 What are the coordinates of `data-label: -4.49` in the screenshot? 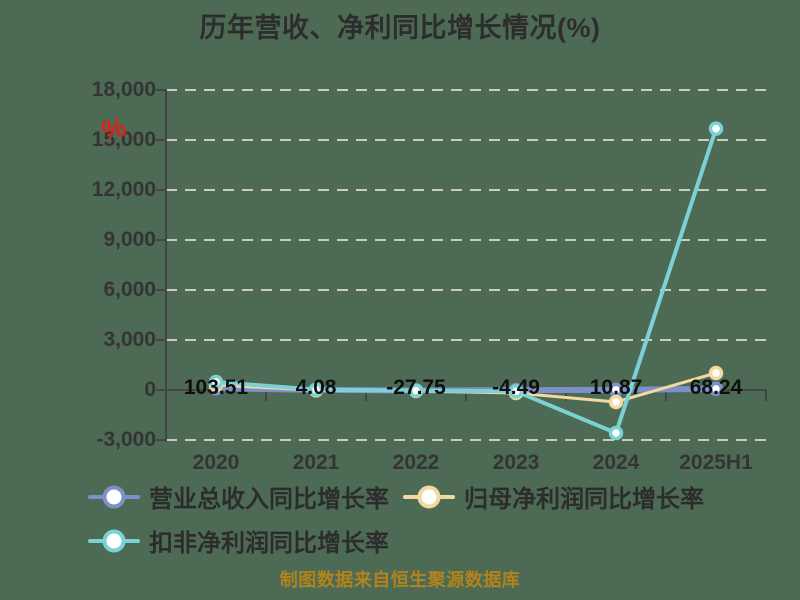 It's located at (516, 387).